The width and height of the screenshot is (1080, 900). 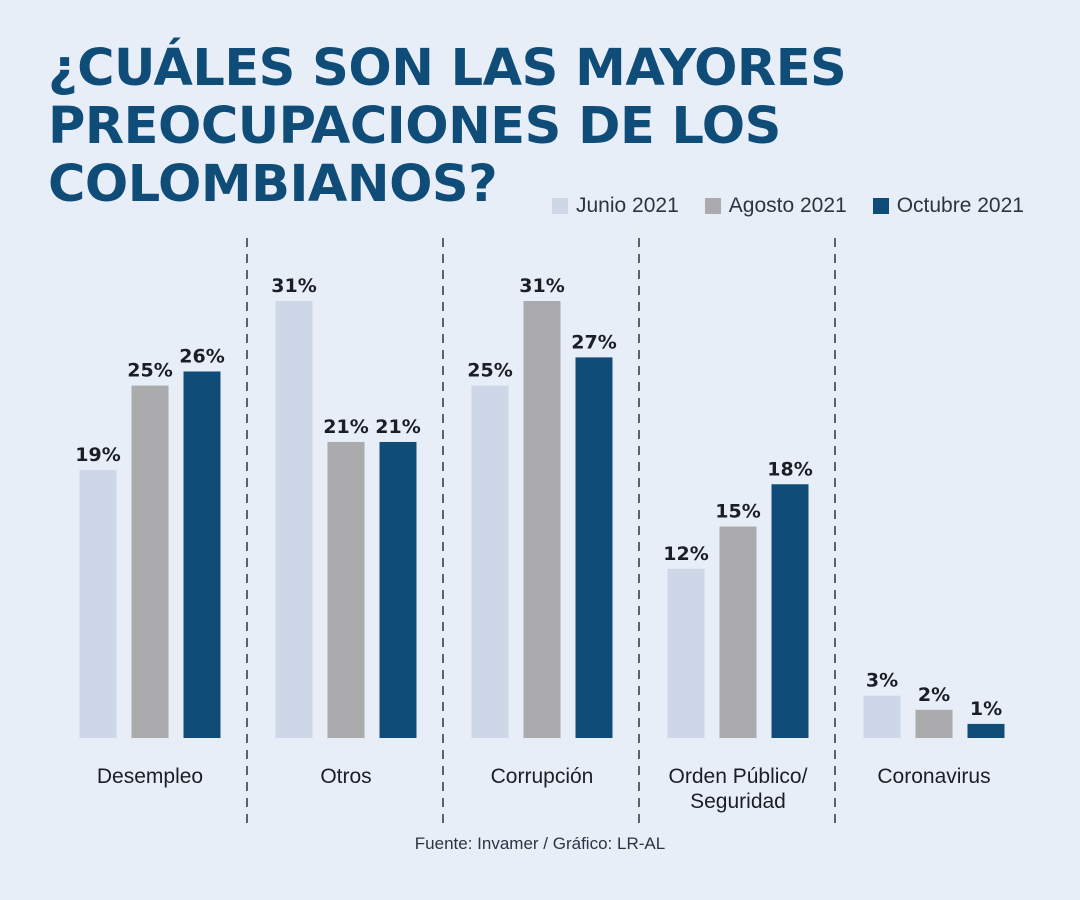 What do you see at coordinates (447, 68) in the screenshot?
I see `title-line-1: ¿CUÁLES SON LAS MAYORES` at bounding box center [447, 68].